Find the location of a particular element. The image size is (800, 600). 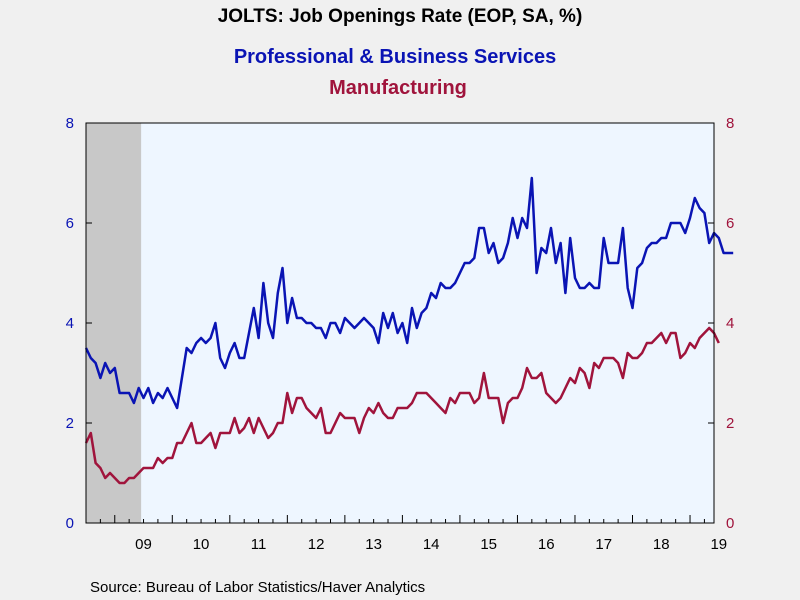

y-tick-label-left: 4 is located at coordinates (70, 323).